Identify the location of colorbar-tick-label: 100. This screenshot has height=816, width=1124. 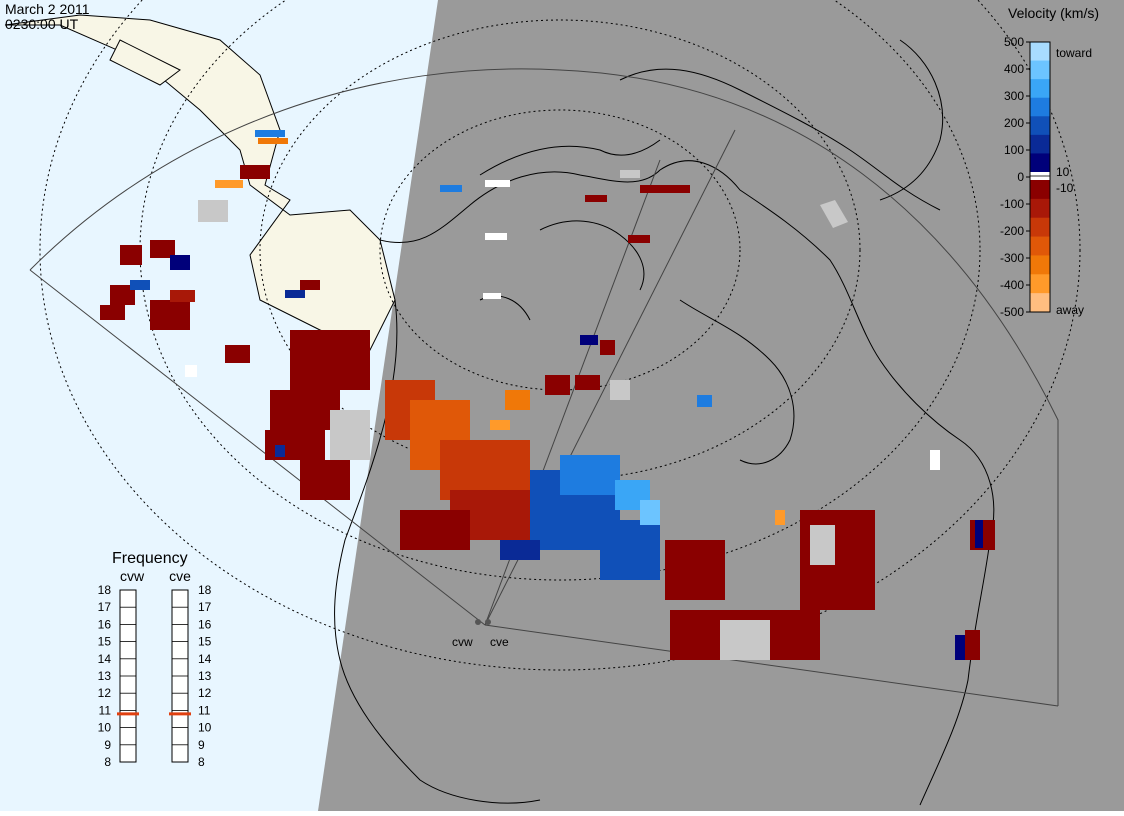
(1014, 150).